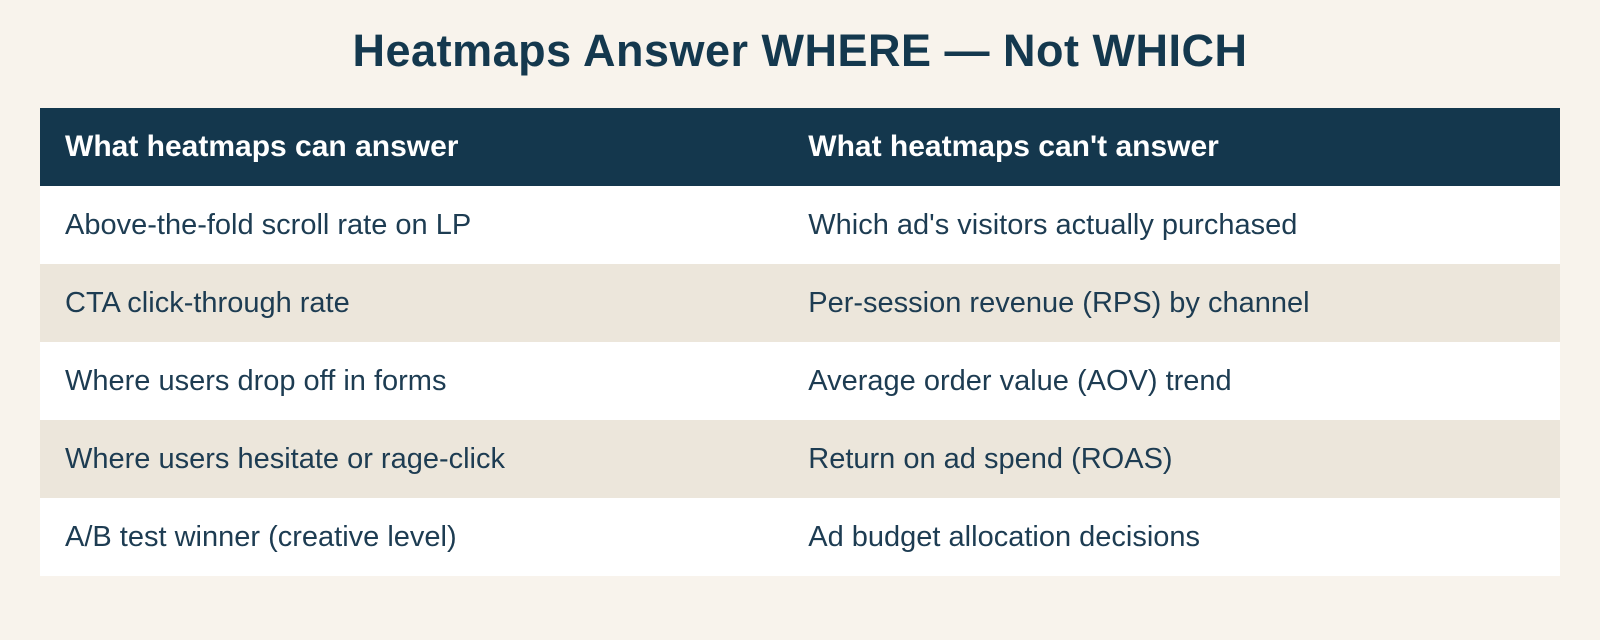 This screenshot has height=640, width=1600. Describe the element at coordinates (1171, 459) in the screenshot. I see `table-cell-cant: Return on ad spend (ROAS)` at that location.